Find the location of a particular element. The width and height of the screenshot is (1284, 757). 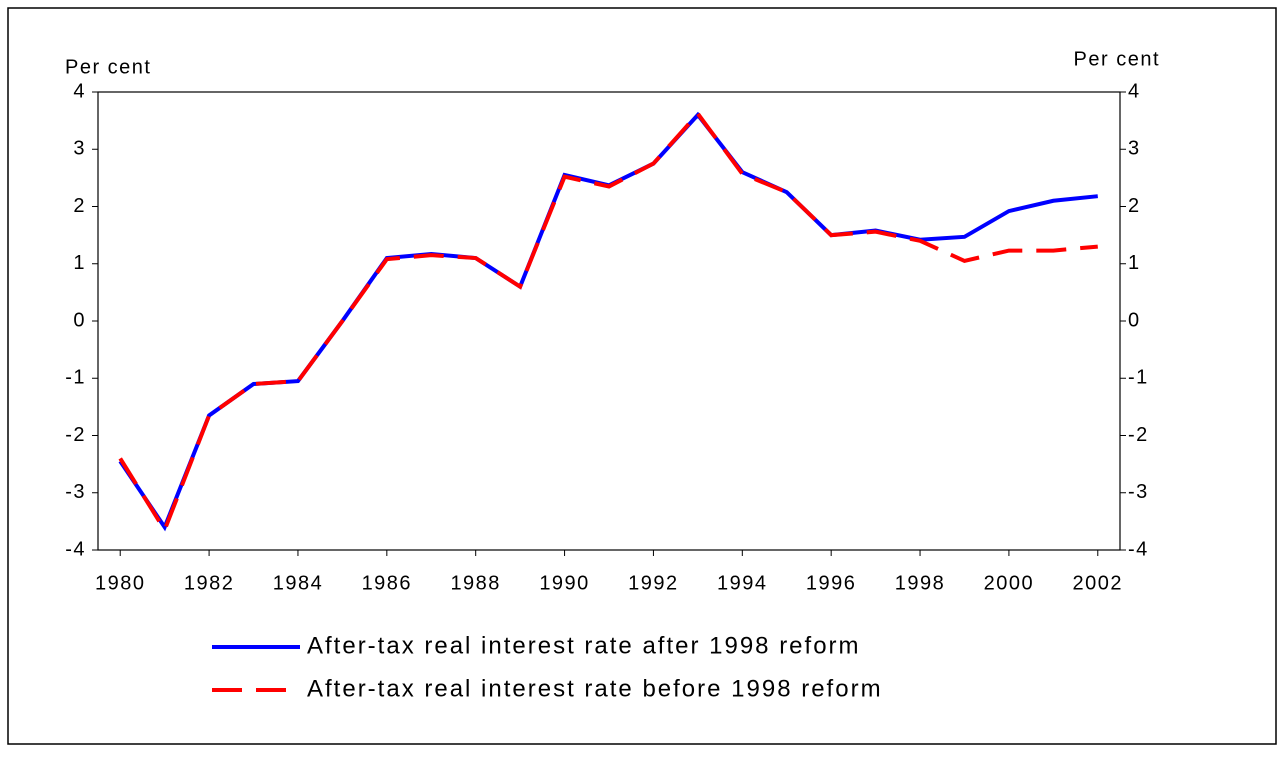

x-tick-label: 1988 is located at coordinates (475, 583).